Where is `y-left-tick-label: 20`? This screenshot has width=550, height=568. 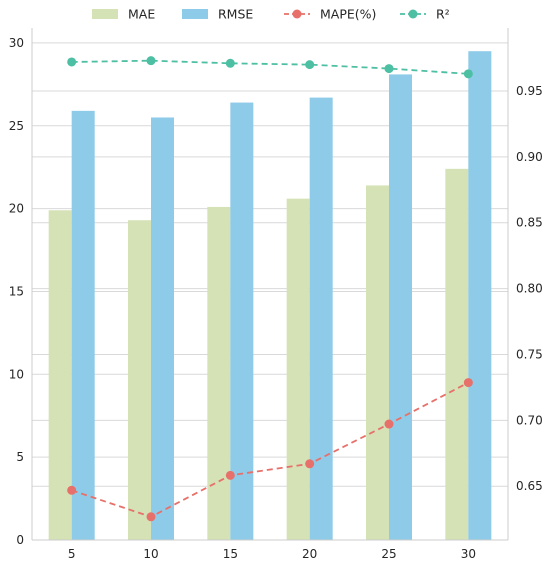
y-left-tick-label: 20 is located at coordinates (16, 209).